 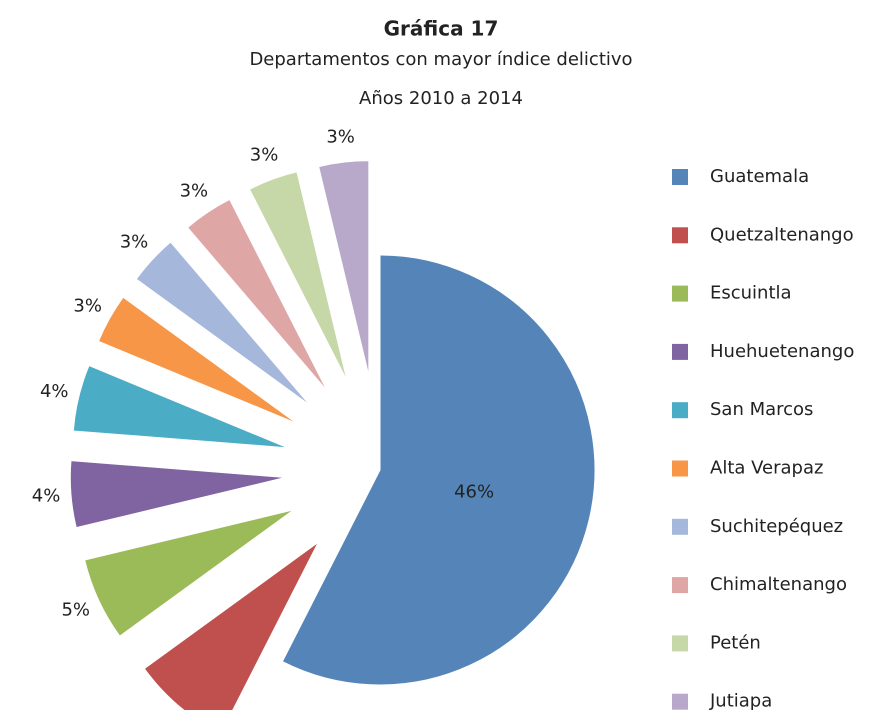 I want to click on legend-label: Guatemala, so click(x=759, y=176).